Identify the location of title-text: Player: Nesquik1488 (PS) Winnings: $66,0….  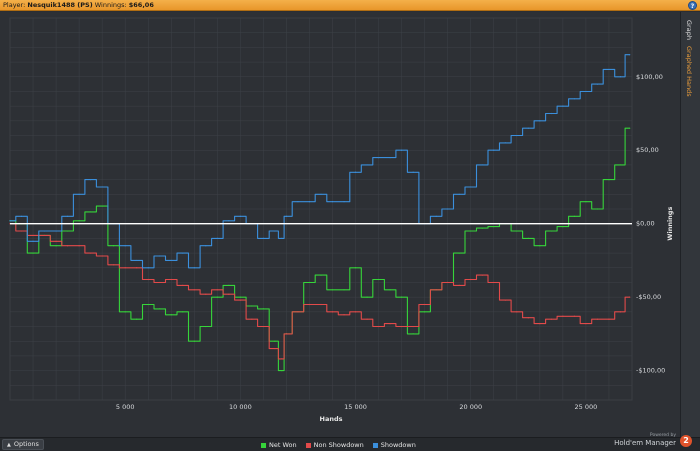
(78, 5).